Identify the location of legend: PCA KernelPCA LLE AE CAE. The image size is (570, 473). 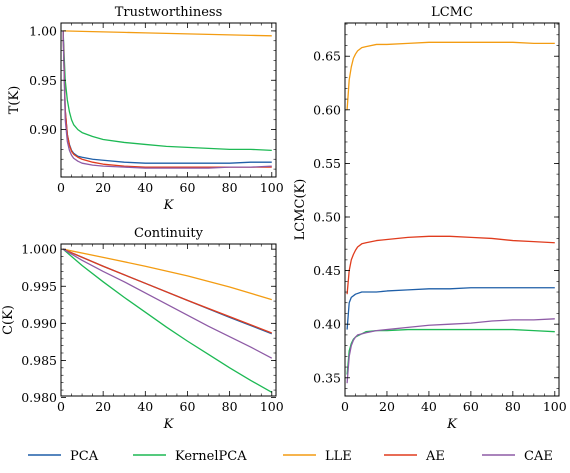
(290, 456).